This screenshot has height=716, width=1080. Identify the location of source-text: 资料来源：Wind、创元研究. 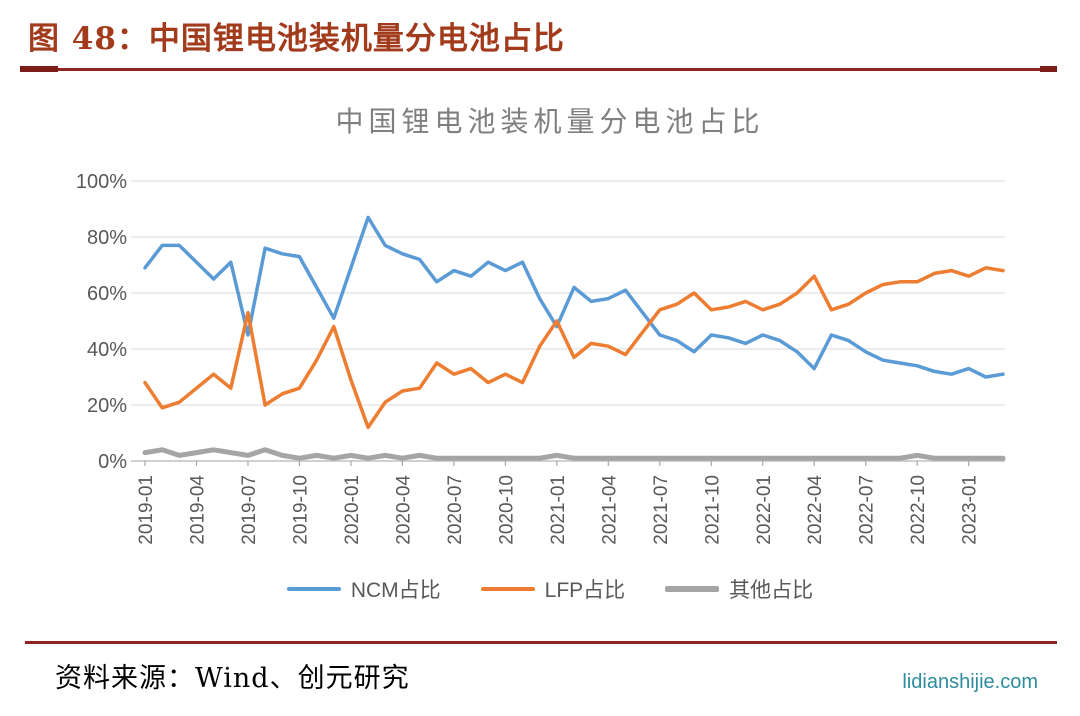
(232, 678).